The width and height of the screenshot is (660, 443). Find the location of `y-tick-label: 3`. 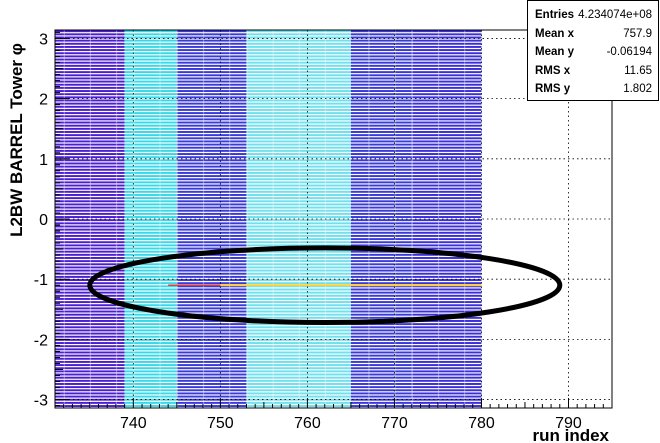

y-tick-label: 3 is located at coordinates (43, 39).